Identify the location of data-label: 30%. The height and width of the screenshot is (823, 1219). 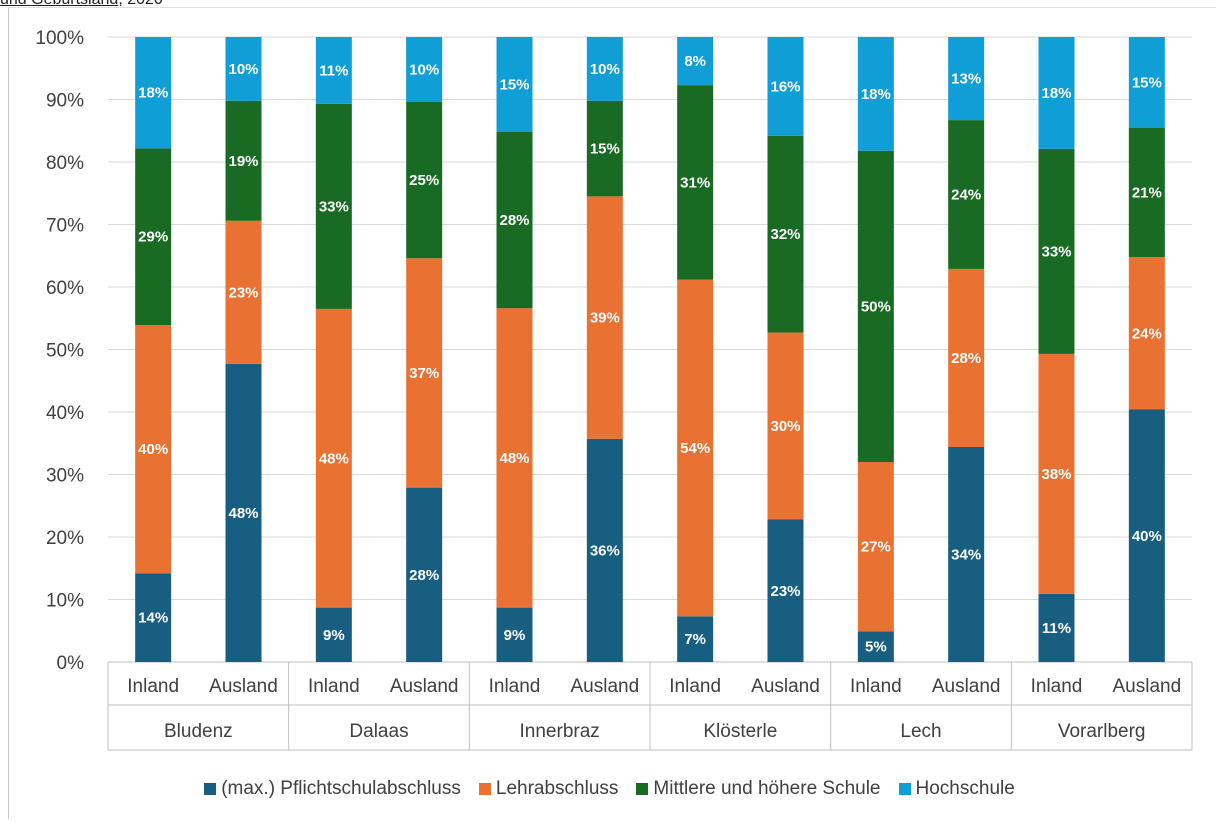
(785, 426).